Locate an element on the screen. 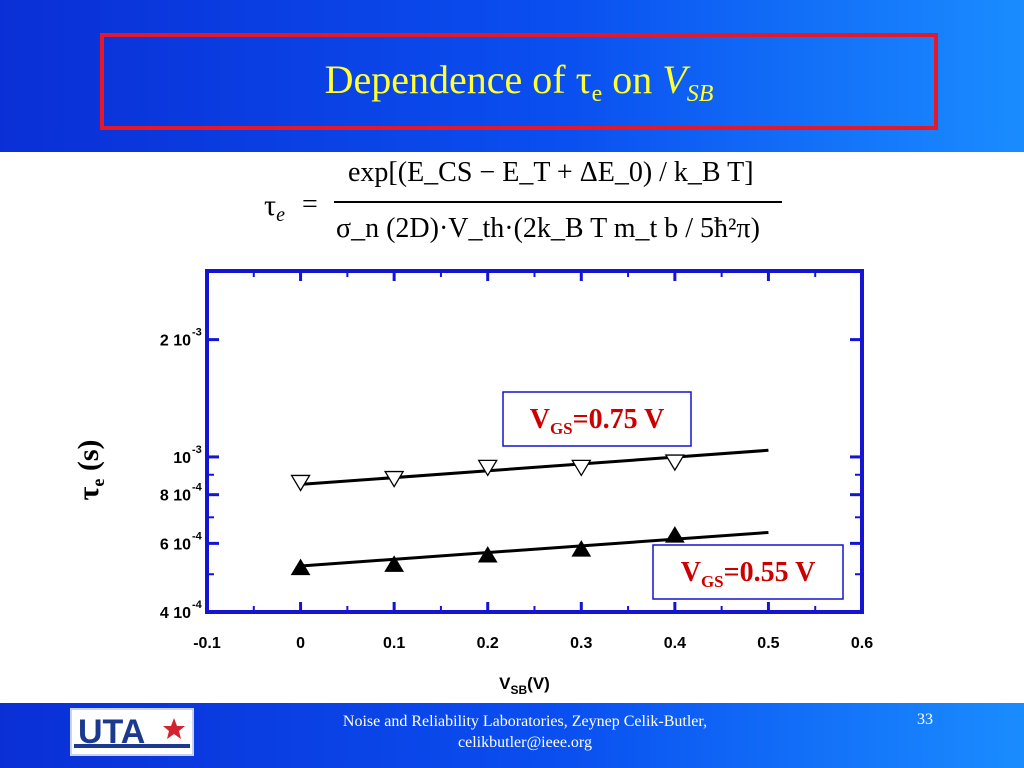 The height and width of the screenshot is (768, 1024). title-frame: Dependence of τe on VSB is located at coordinates (519, 81).